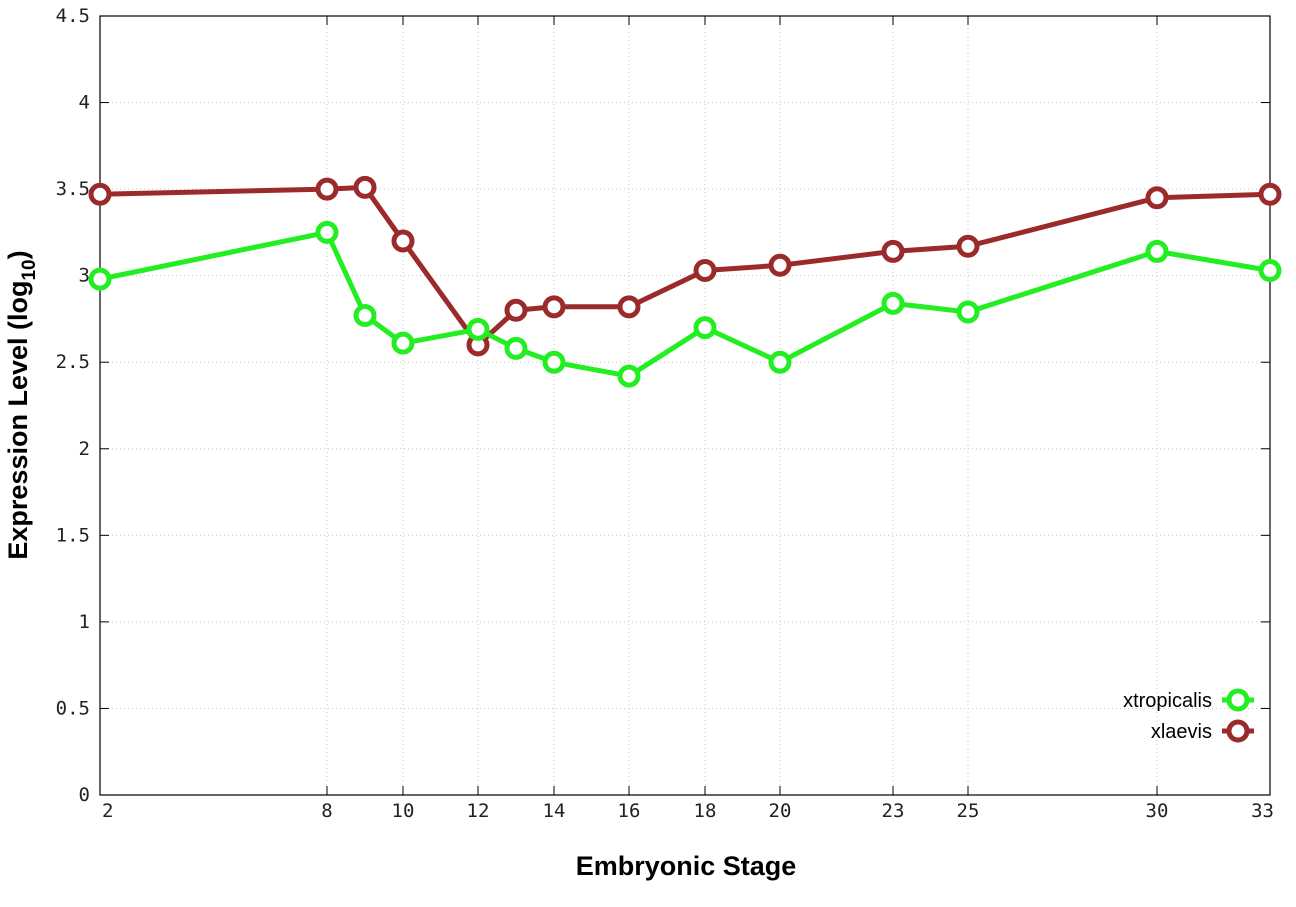 The width and height of the screenshot is (1296, 907). Describe the element at coordinates (84, 449) in the screenshot. I see `y-tick-label: 2` at that location.